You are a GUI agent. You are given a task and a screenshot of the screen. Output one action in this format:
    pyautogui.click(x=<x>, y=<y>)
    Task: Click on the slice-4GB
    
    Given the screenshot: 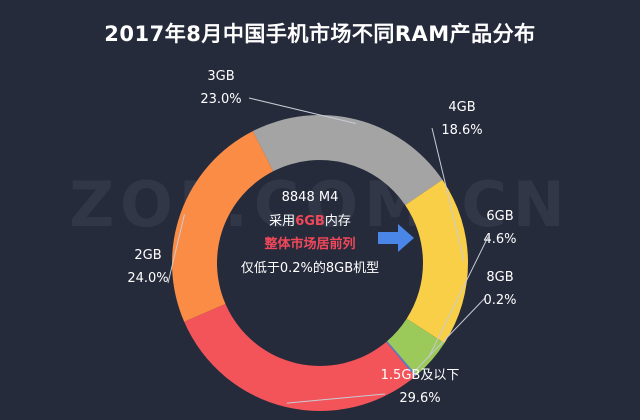 What is the action you would take?
    pyautogui.click(x=436, y=261)
    